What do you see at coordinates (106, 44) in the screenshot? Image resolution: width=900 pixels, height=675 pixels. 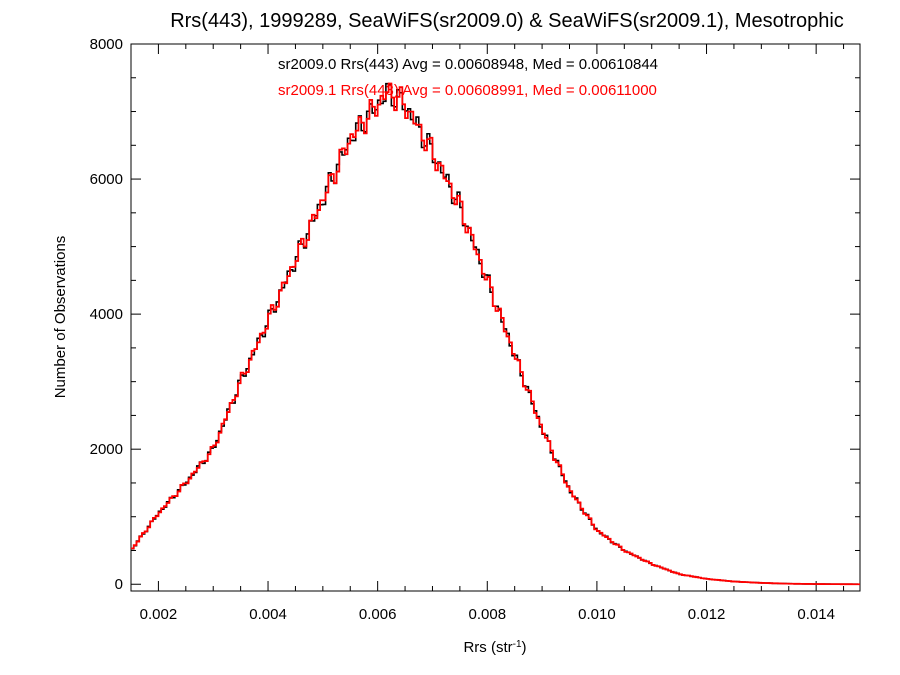 I see `y-tick-label: 8000` at bounding box center [106, 44].